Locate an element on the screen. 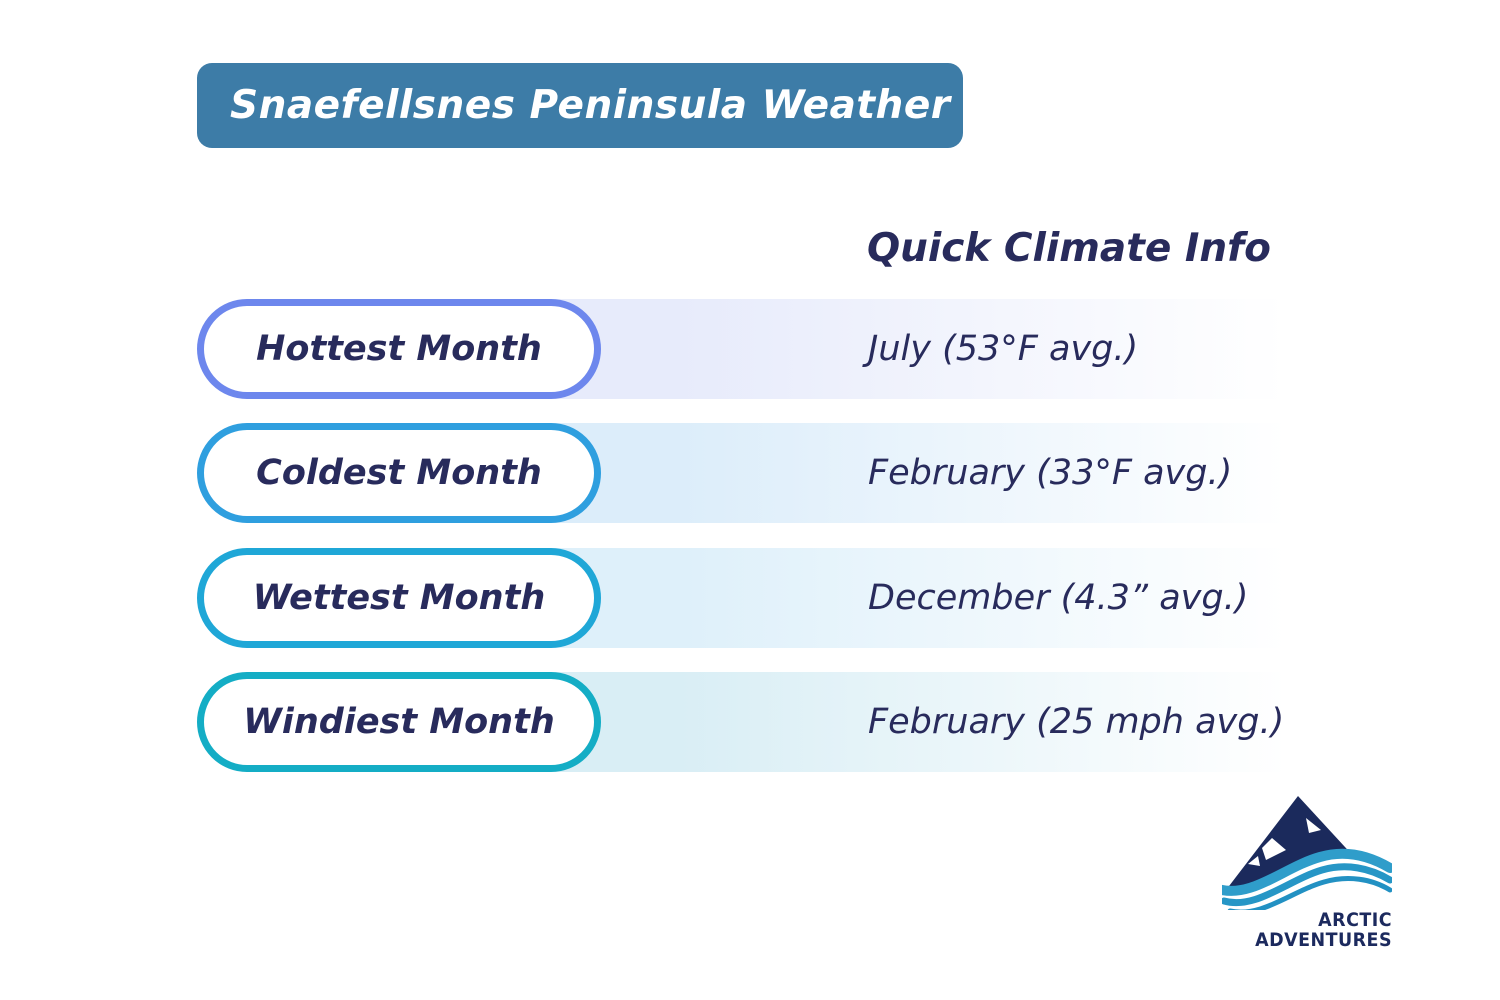 The height and width of the screenshot is (1000, 1500). category-label: Hottest Month is located at coordinates (399, 349).